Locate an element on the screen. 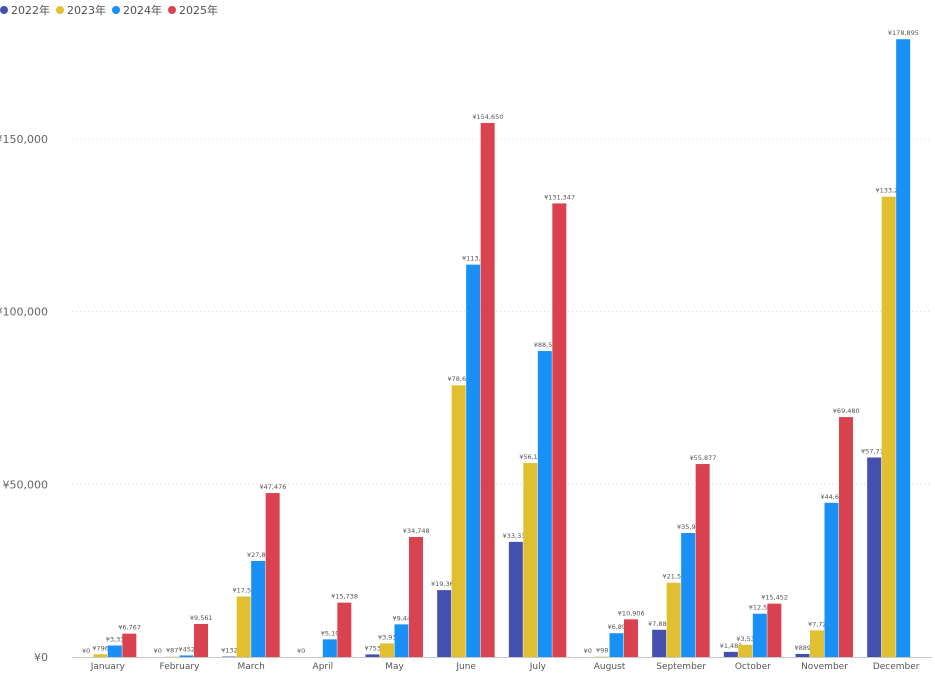 The height and width of the screenshot is (676, 935). data-label: ¥21,50 is located at coordinates (674, 577).